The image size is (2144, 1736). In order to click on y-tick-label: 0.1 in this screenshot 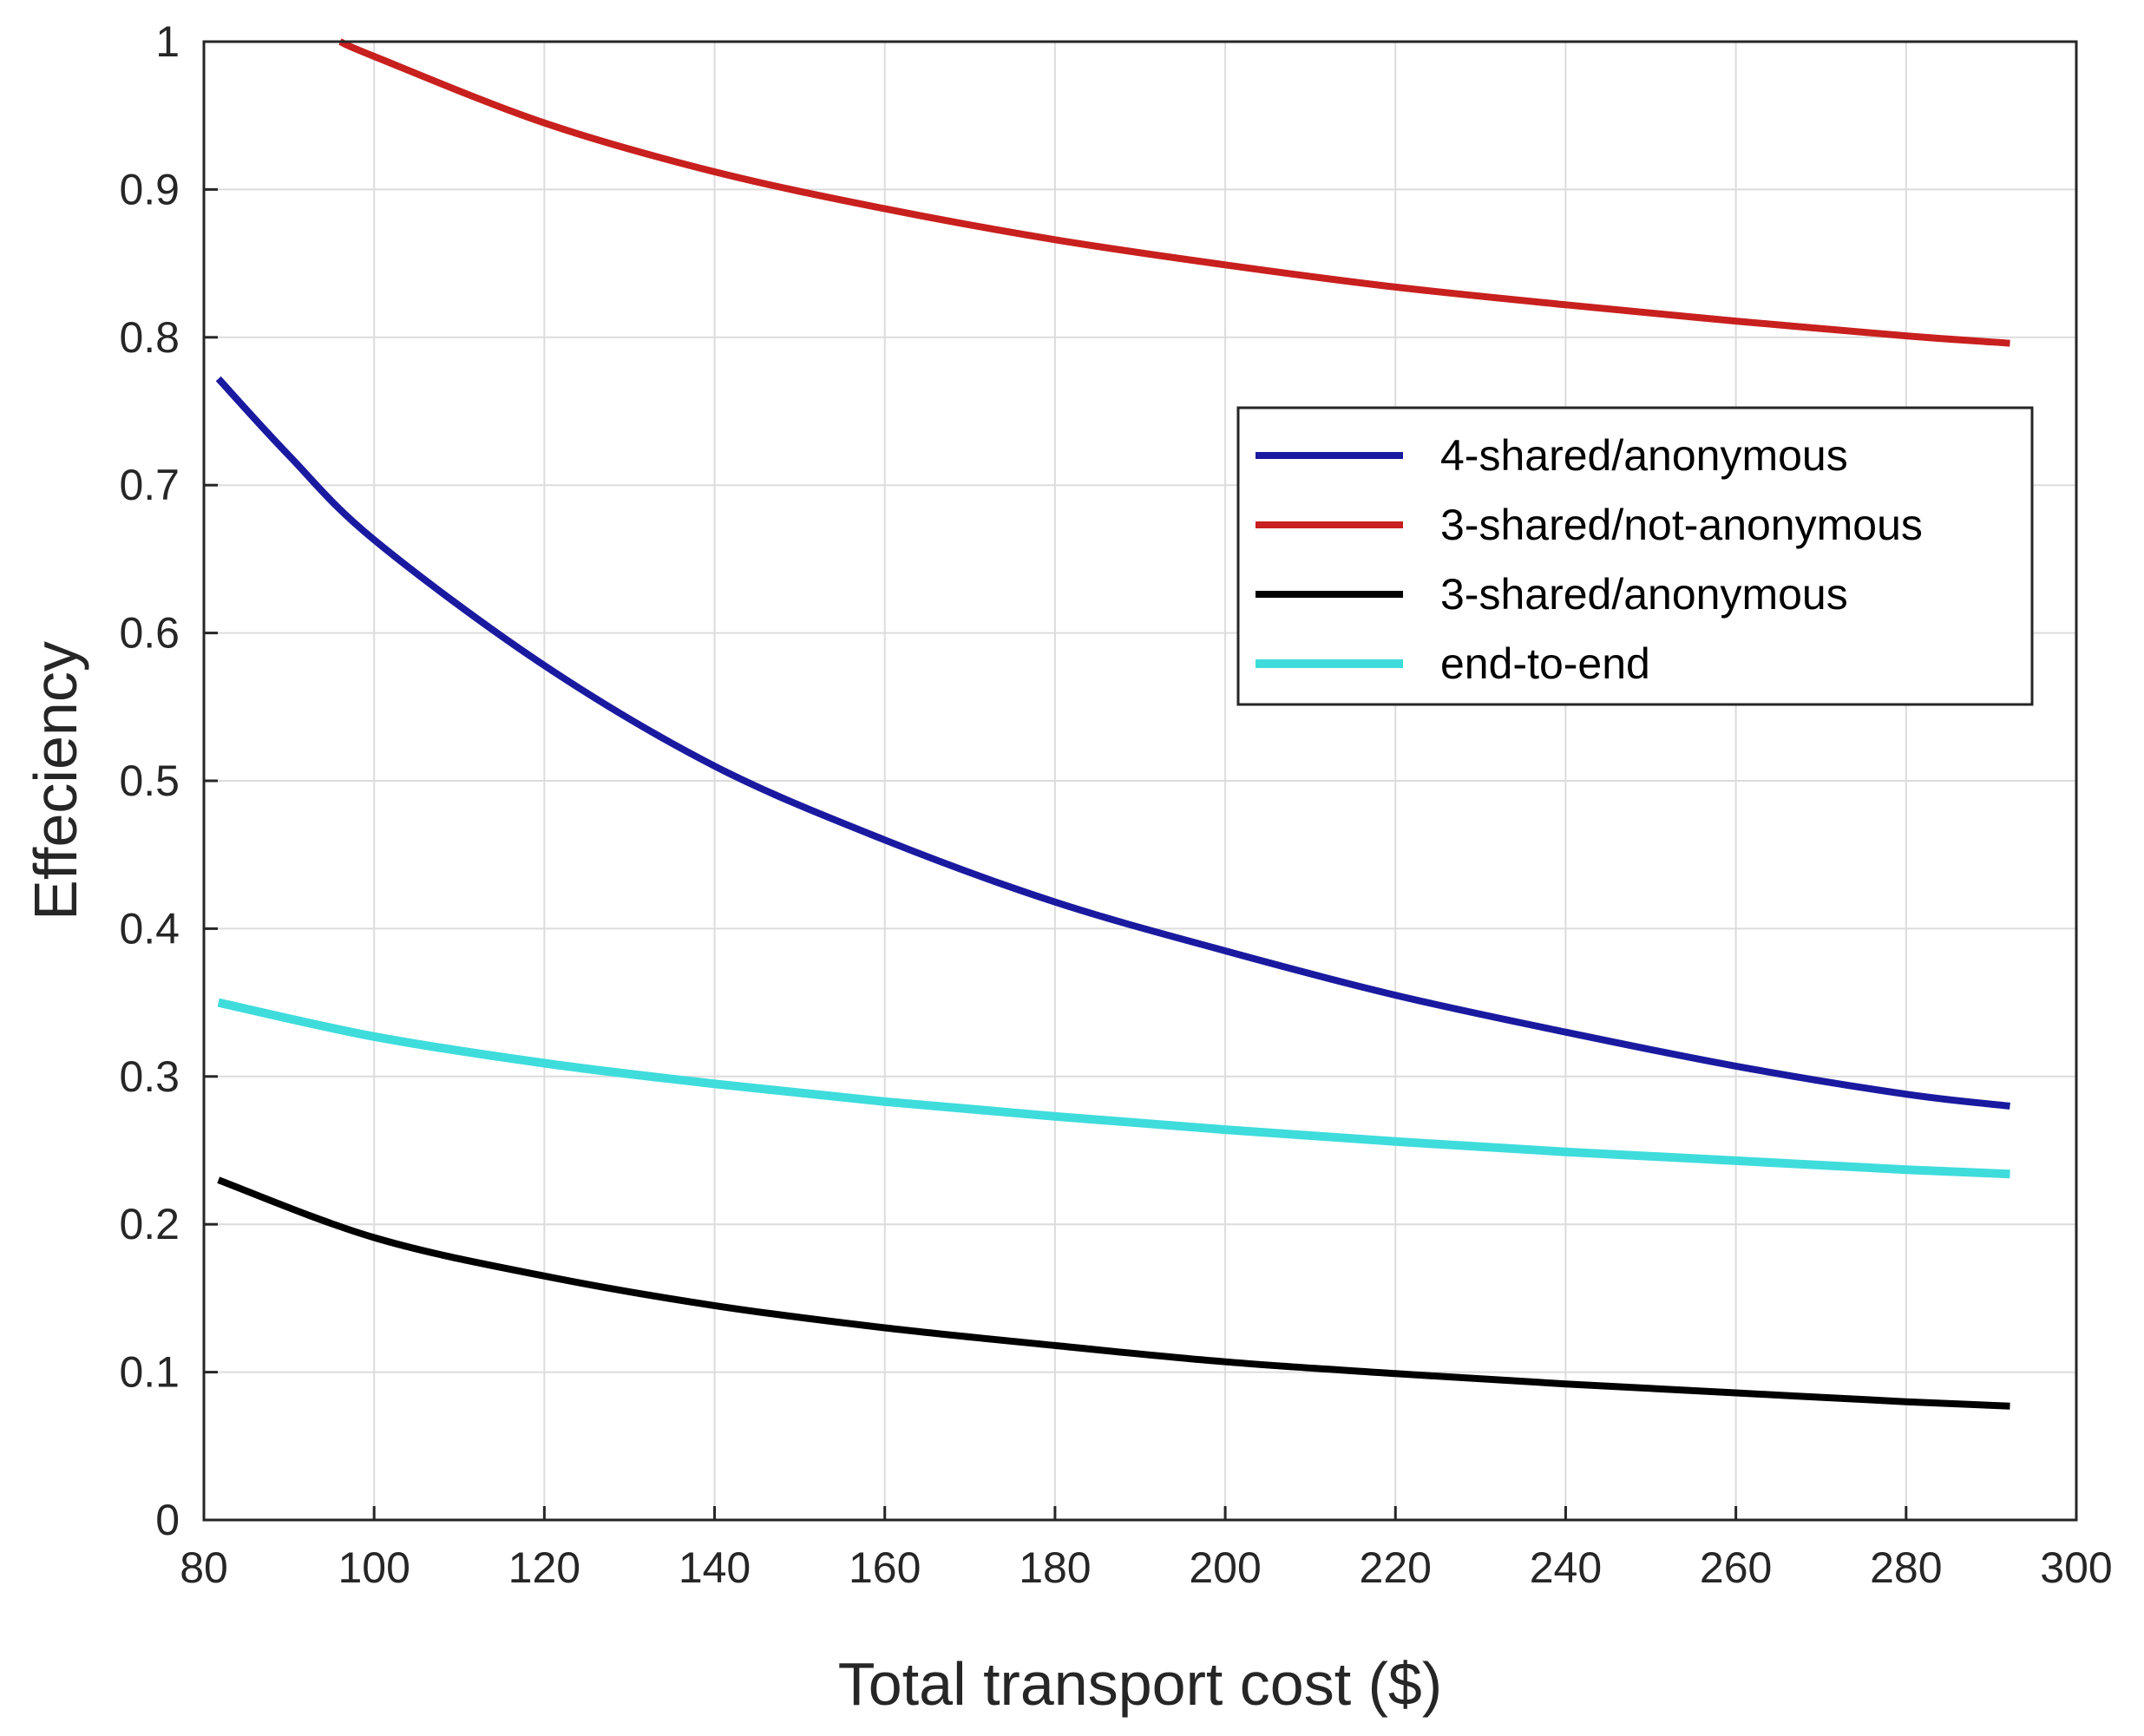, I will do `click(149, 1373)`.